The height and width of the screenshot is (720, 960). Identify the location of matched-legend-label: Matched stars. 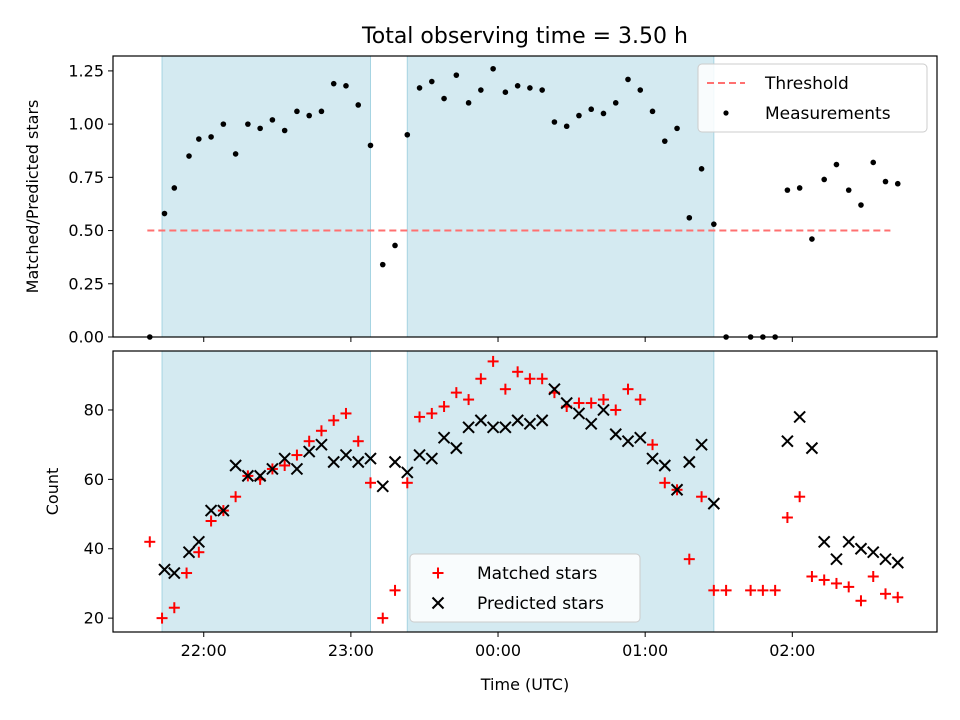
(537, 574).